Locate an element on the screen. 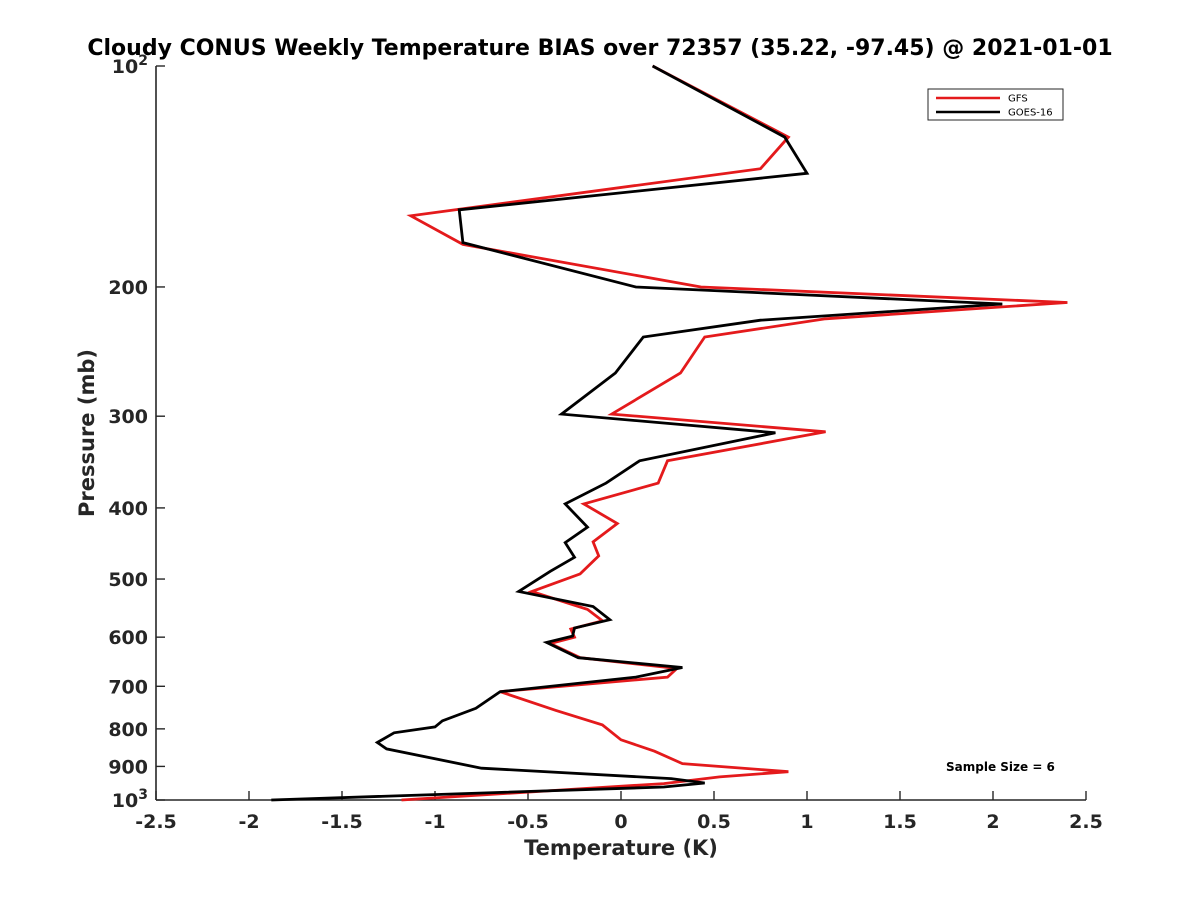 Image resolution: width=1200 pixels, height=900 pixels. y-tick-label: 900 is located at coordinates (128, 767).